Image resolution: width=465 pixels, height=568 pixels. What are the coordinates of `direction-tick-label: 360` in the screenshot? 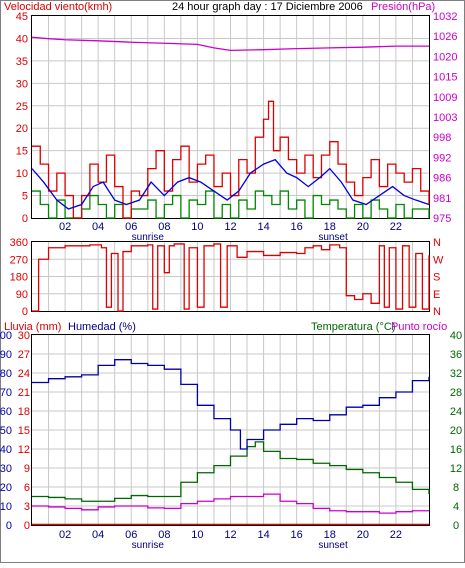 It's located at (19, 243).